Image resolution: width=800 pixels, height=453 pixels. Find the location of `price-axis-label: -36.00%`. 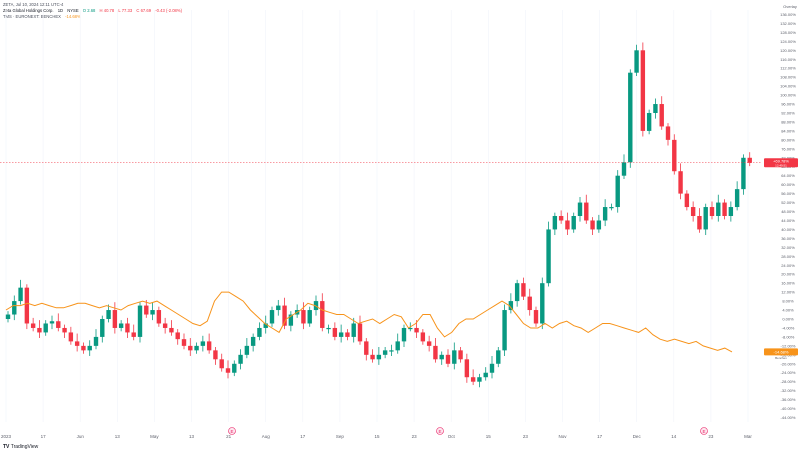

price-axis-label: -36.00% is located at coordinates (788, 399).